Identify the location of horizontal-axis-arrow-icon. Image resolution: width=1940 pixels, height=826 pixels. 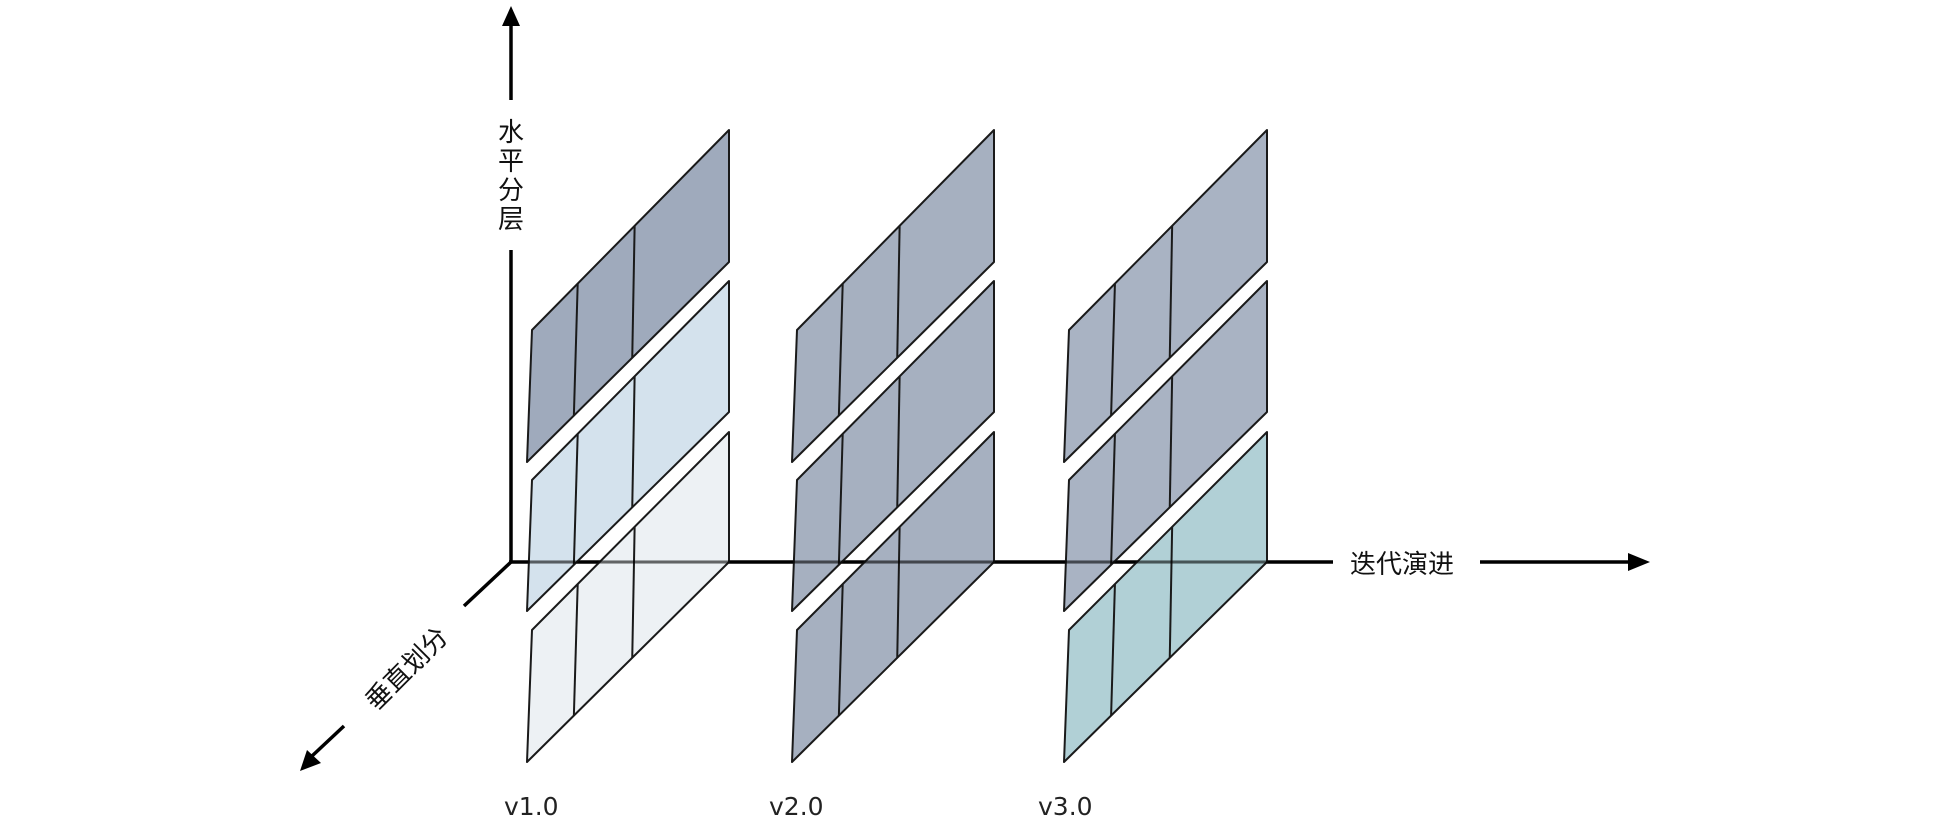
(1639, 562).